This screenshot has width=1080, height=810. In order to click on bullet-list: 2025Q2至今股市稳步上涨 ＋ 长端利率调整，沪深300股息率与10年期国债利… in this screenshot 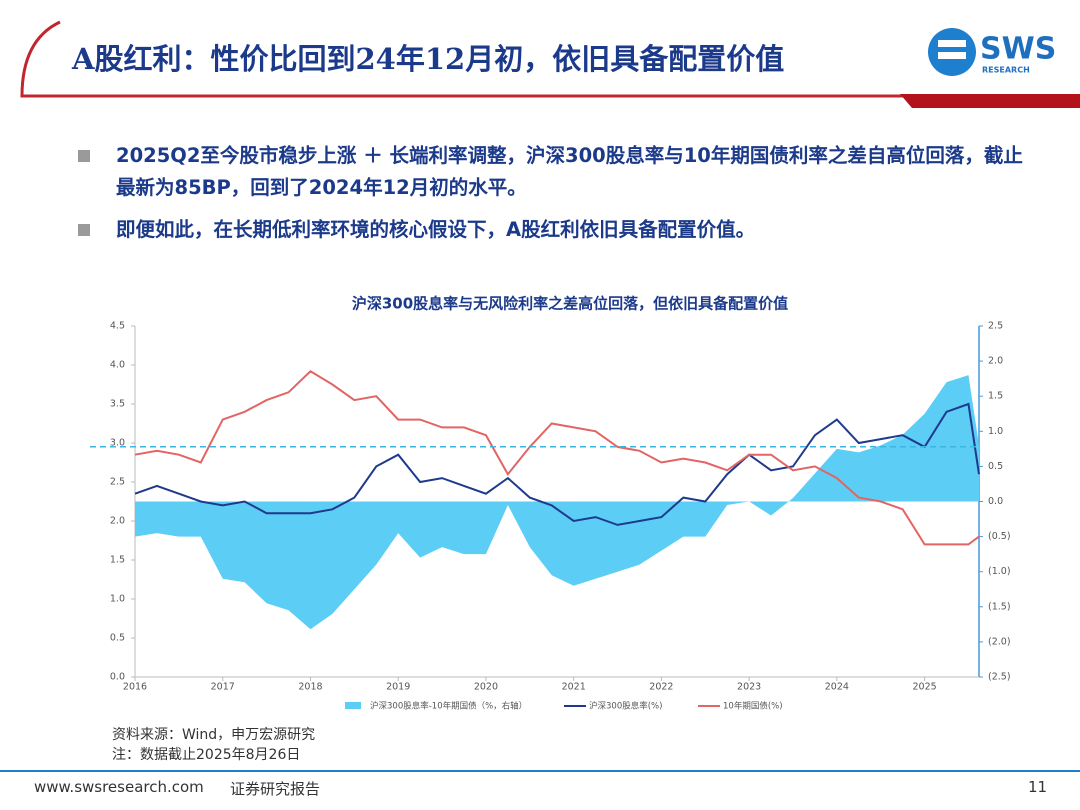, I will do `click(556, 198)`.